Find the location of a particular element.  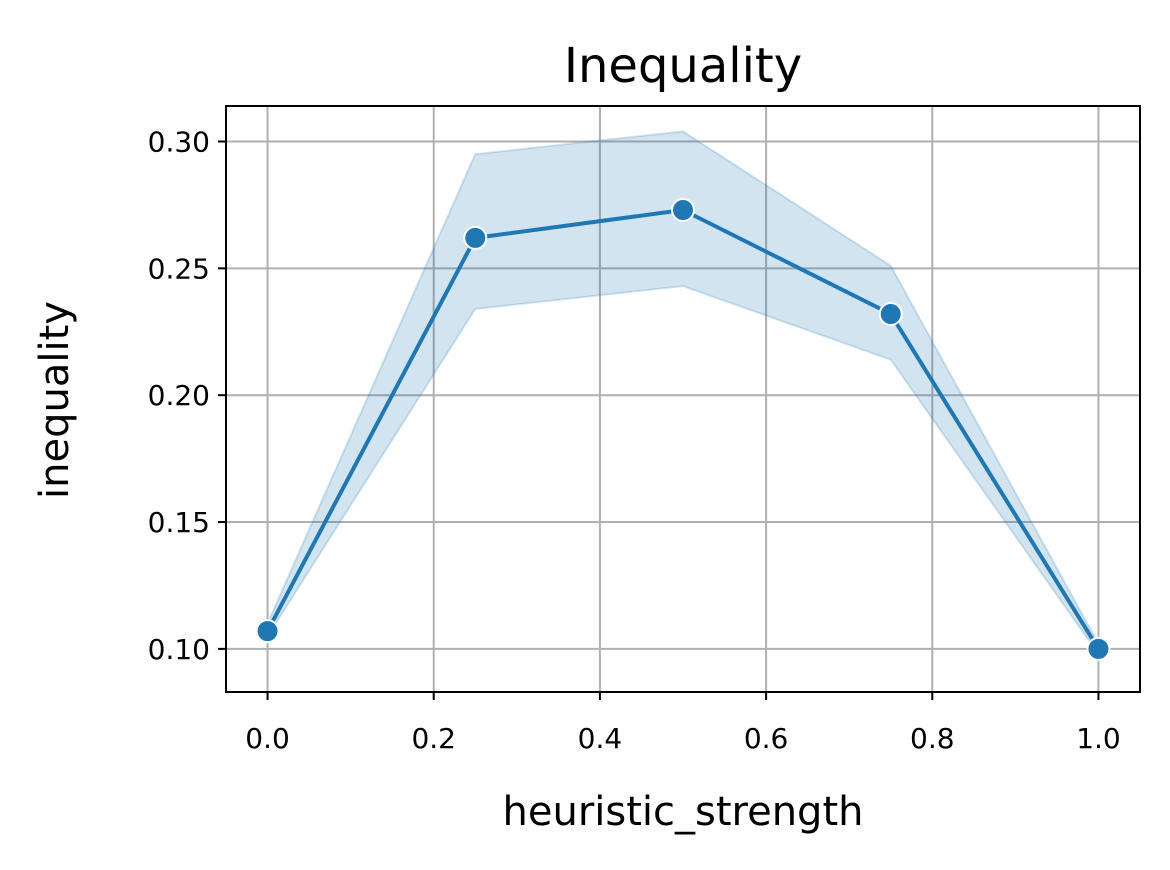

y-axis-ticks: 0.10 0.15 0.20 0.25 0.30 is located at coordinates (187, 396).